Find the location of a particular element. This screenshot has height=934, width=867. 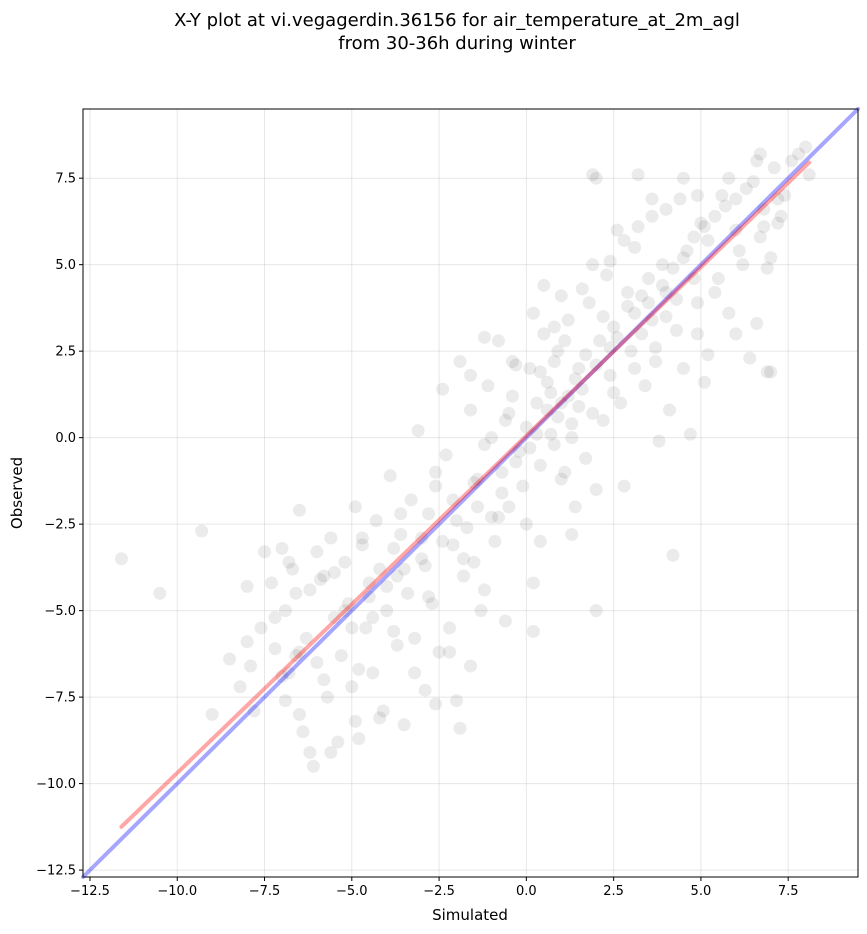

x-tick-label: 2.5 is located at coordinates (613, 891).